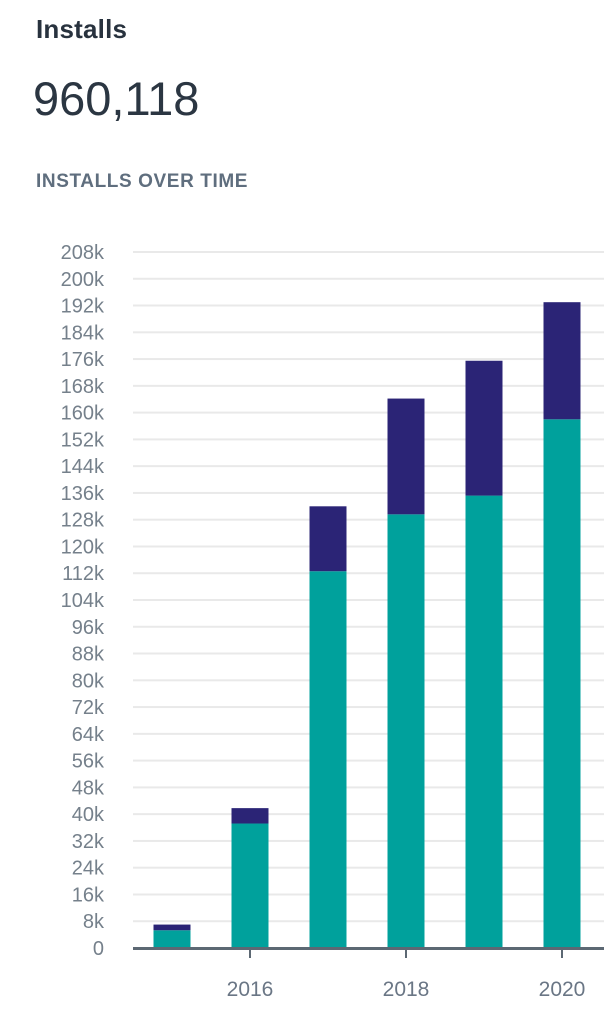 This screenshot has height=1018, width=604. What do you see at coordinates (88, 842) in the screenshot?
I see `y-axis-label: 32k` at bounding box center [88, 842].